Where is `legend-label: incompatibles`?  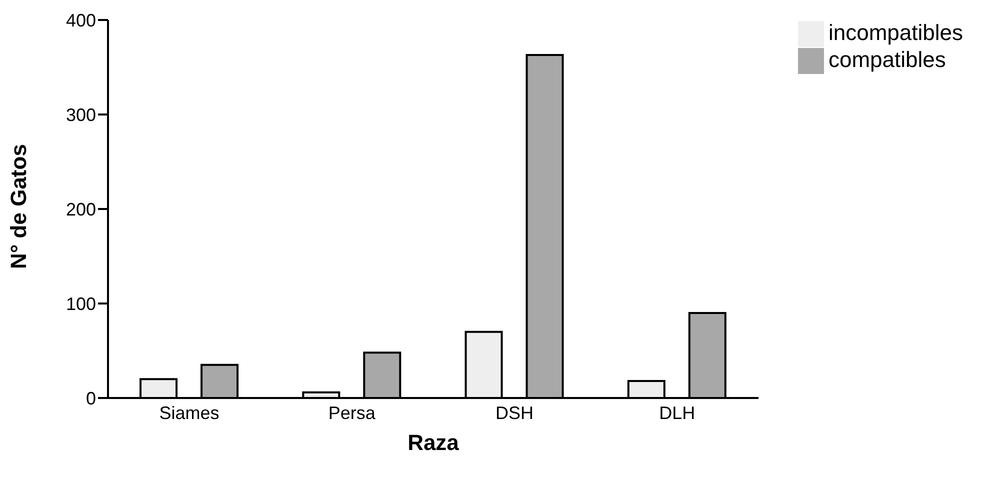 legend-label: incompatibles is located at coordinates (895, 32).